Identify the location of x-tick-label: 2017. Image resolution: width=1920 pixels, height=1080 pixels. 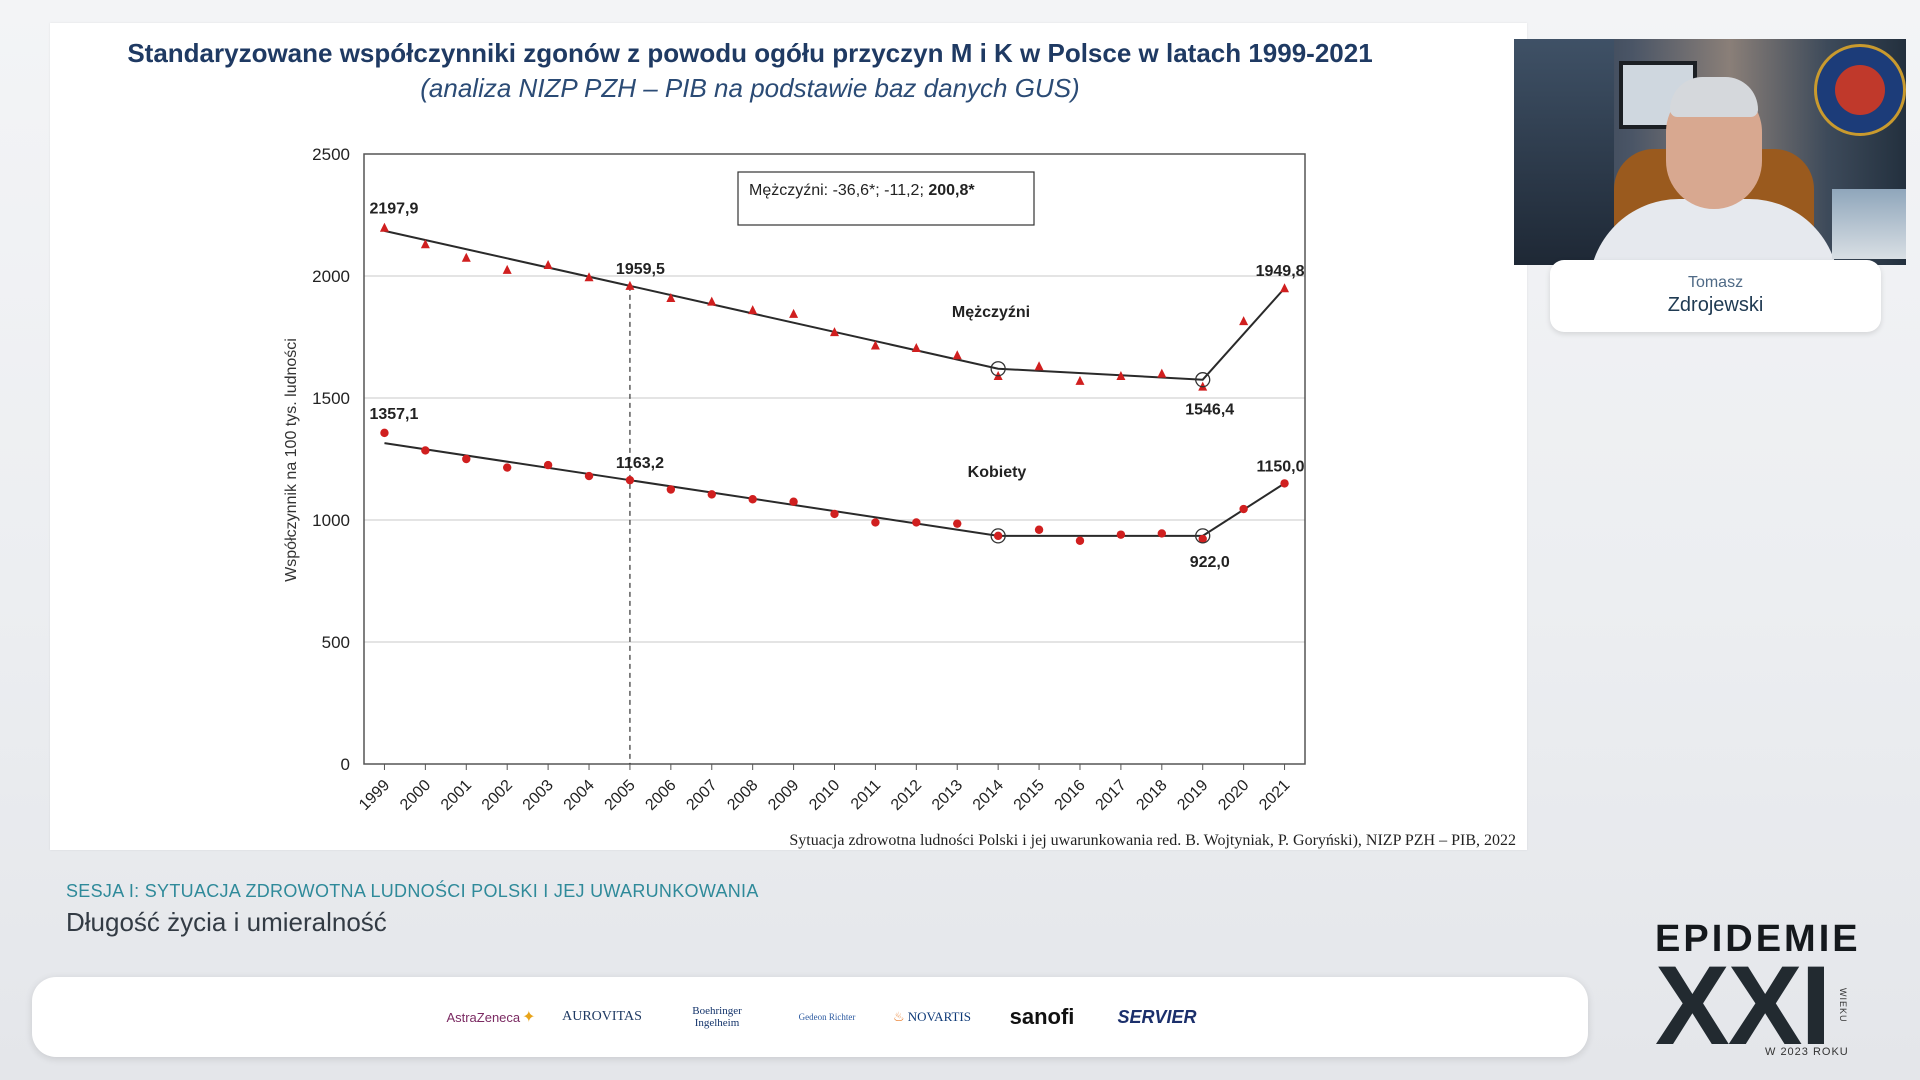
(1111, 795).